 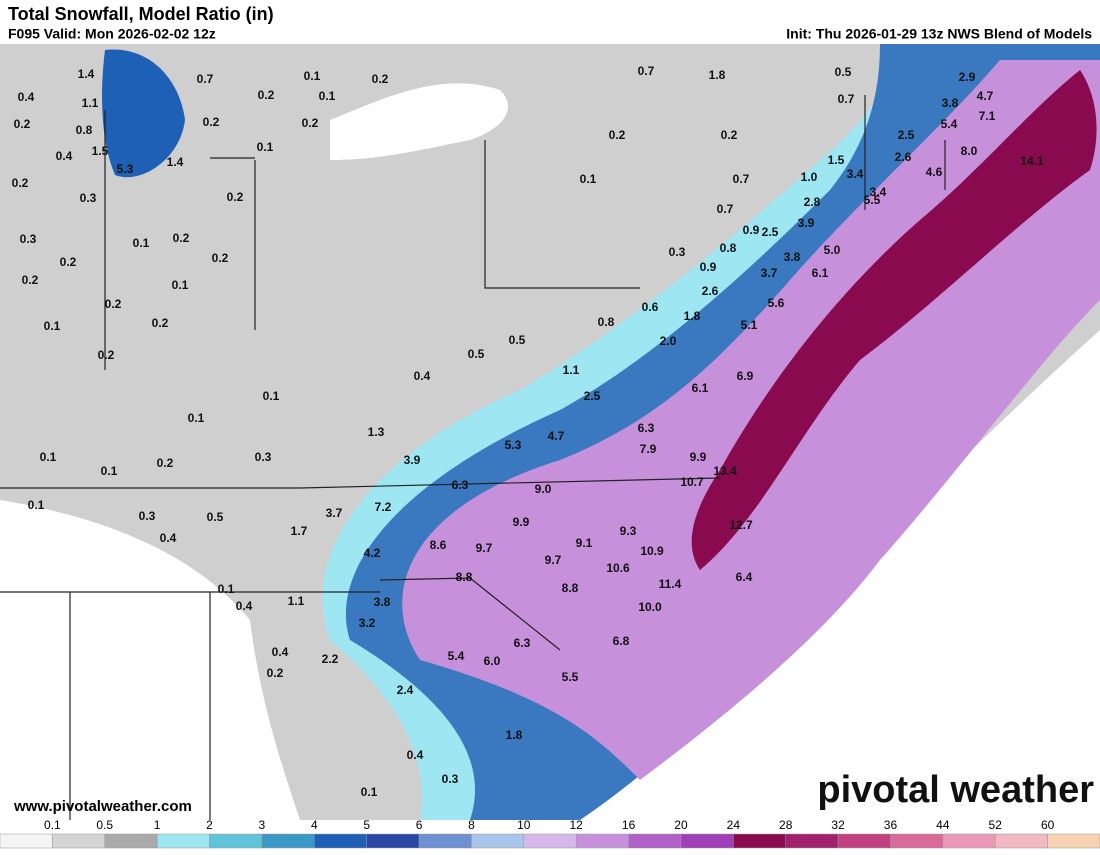 I want to click on point-label: 5.3, so click(x=125, y=169).